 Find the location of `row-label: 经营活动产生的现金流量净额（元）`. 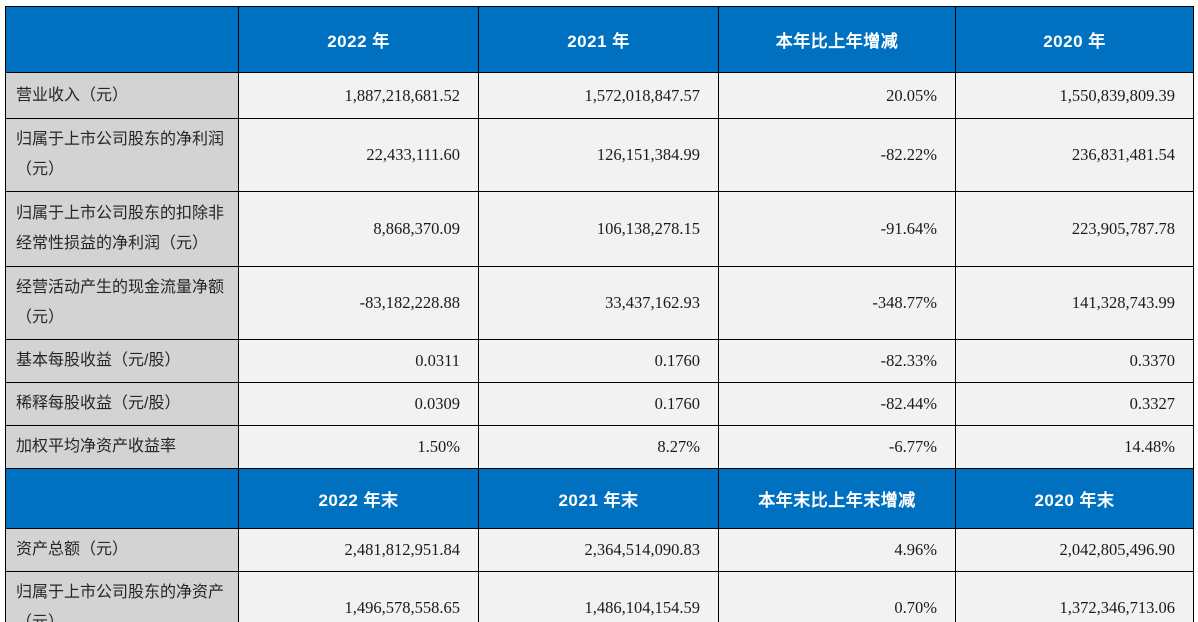

row-label: 经营活动产生的现金流量净额（元） is located at coordinates (122, 303).